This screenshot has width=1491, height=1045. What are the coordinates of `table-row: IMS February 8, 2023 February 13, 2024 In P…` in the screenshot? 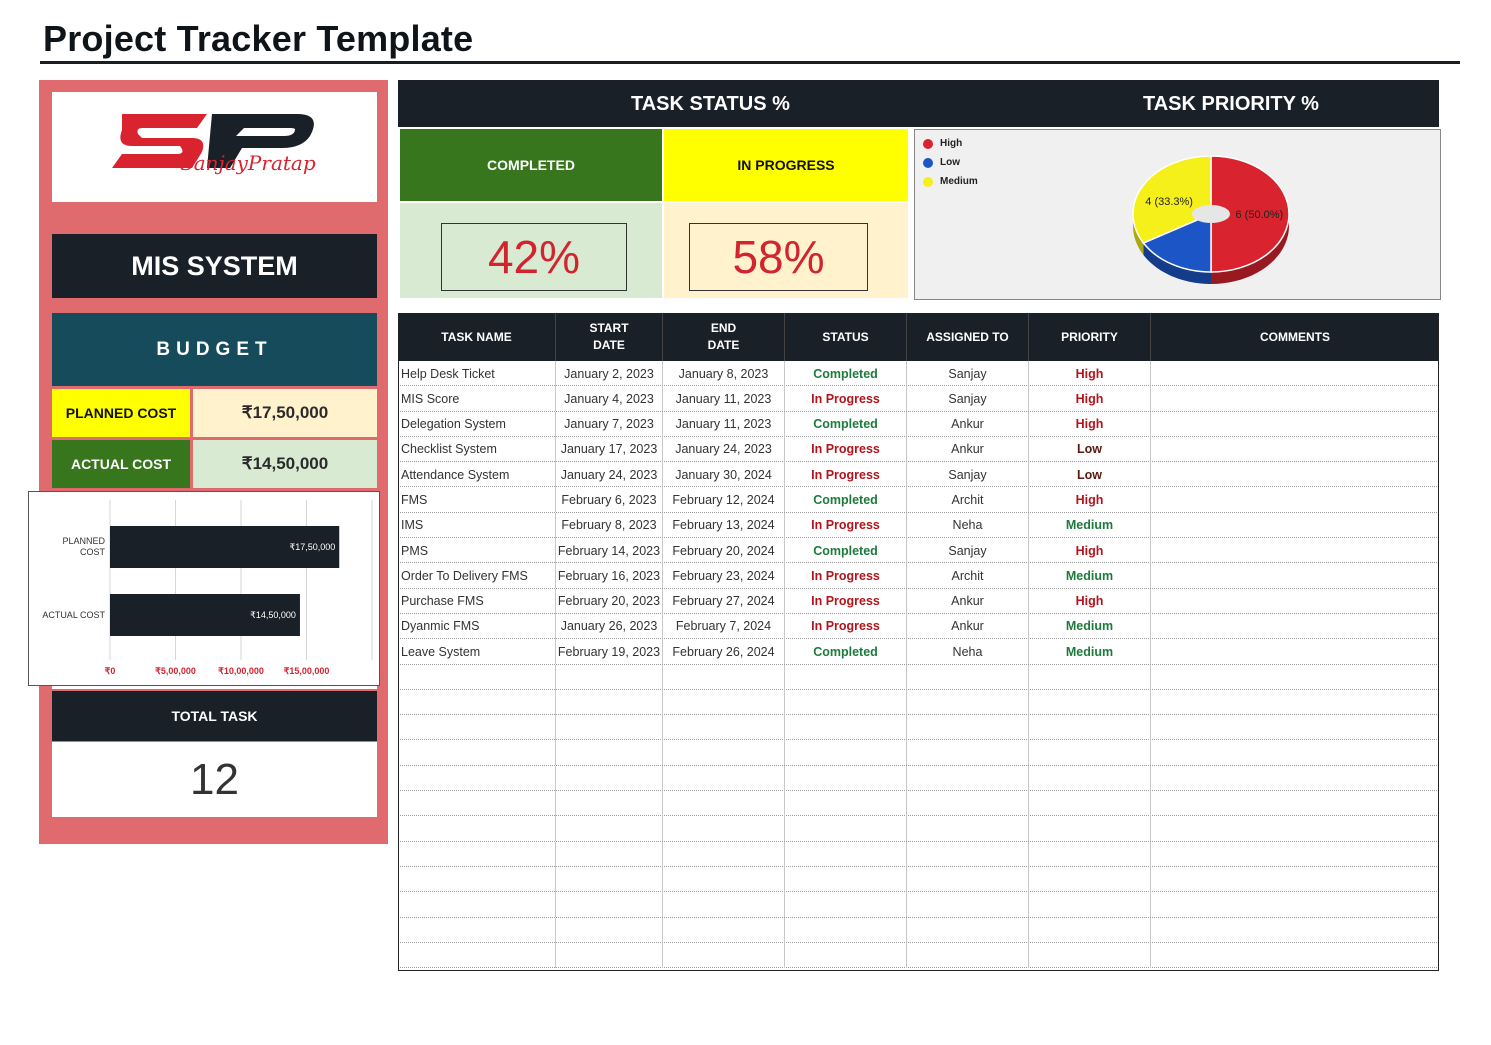 It's located at (918, 525).